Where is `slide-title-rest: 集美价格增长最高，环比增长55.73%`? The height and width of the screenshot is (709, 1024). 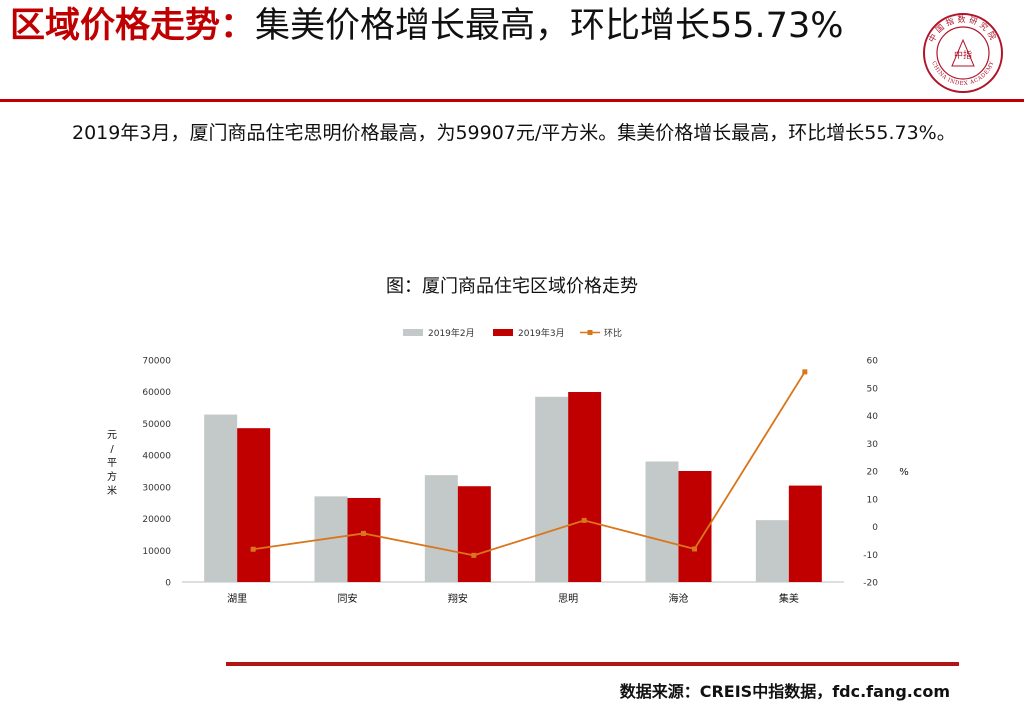 slide-title-rest: 集美价格增长最高，环比增长55.73% is located at coordinates (549, 26).